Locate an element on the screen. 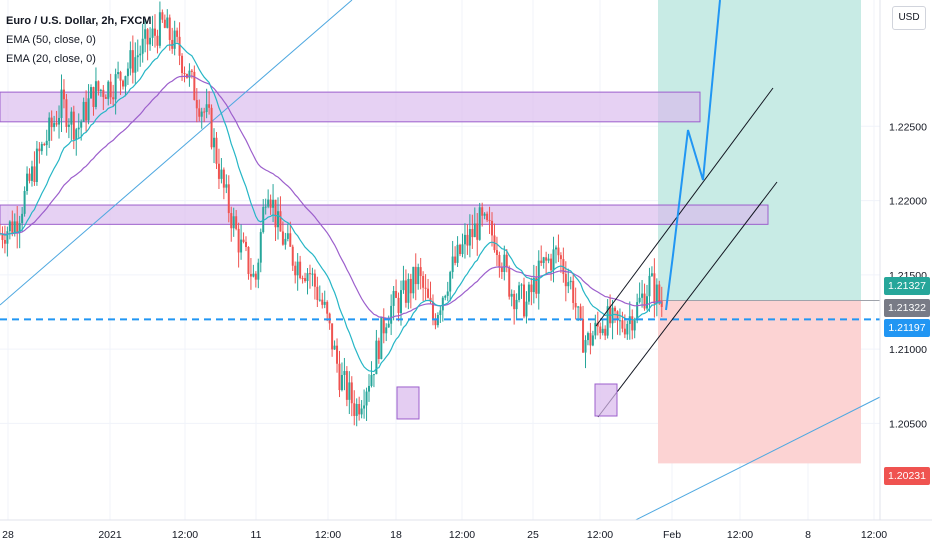 The image size is (932, 550). profit-zone is located at coordinates (759, 150).